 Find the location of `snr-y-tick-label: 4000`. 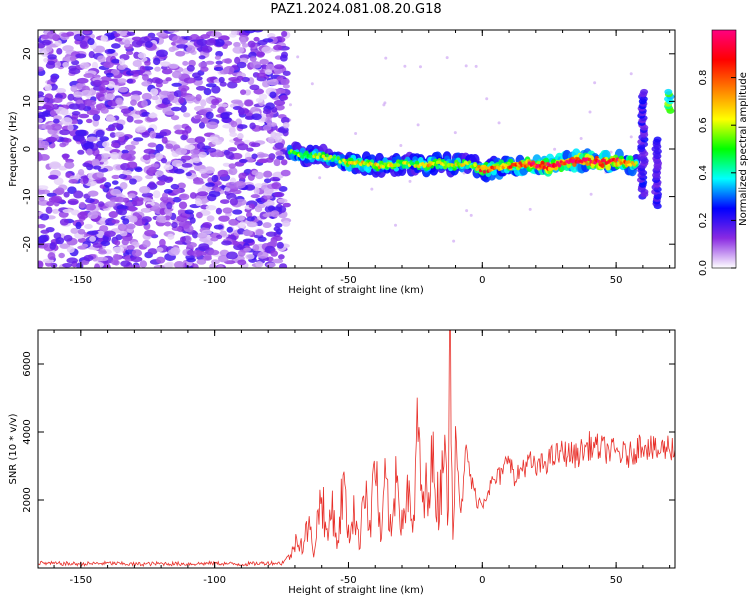

snr-y-tick-label: 4000 is located at coordinates (27, 431).